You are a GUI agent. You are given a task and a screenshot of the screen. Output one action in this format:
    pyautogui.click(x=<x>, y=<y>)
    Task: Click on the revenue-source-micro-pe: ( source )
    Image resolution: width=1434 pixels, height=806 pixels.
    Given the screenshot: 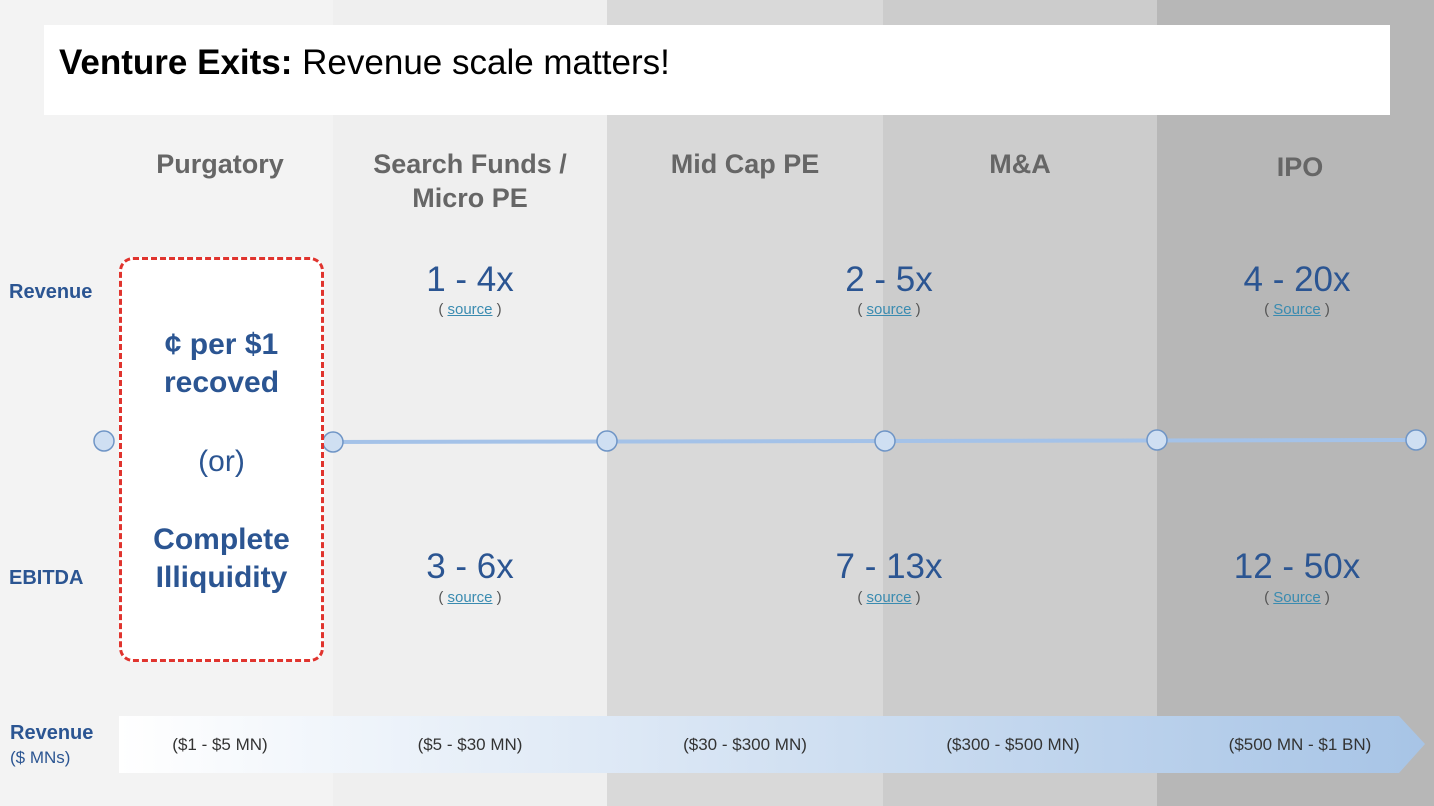 What is the action you would take?
    pyautogui.click(x=470, y=309)
    